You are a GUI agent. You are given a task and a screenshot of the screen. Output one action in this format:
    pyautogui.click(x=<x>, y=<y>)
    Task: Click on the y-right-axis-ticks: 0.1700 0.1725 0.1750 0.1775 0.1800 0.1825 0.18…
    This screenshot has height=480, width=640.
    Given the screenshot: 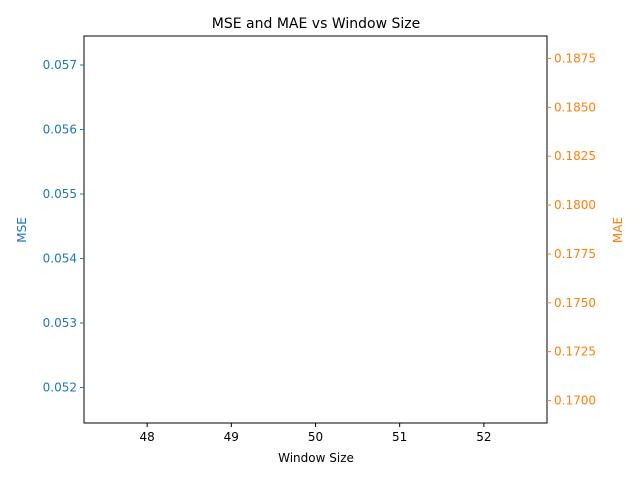 What is the action you would take?
    pyautogui.click(x=571, y=229)
    